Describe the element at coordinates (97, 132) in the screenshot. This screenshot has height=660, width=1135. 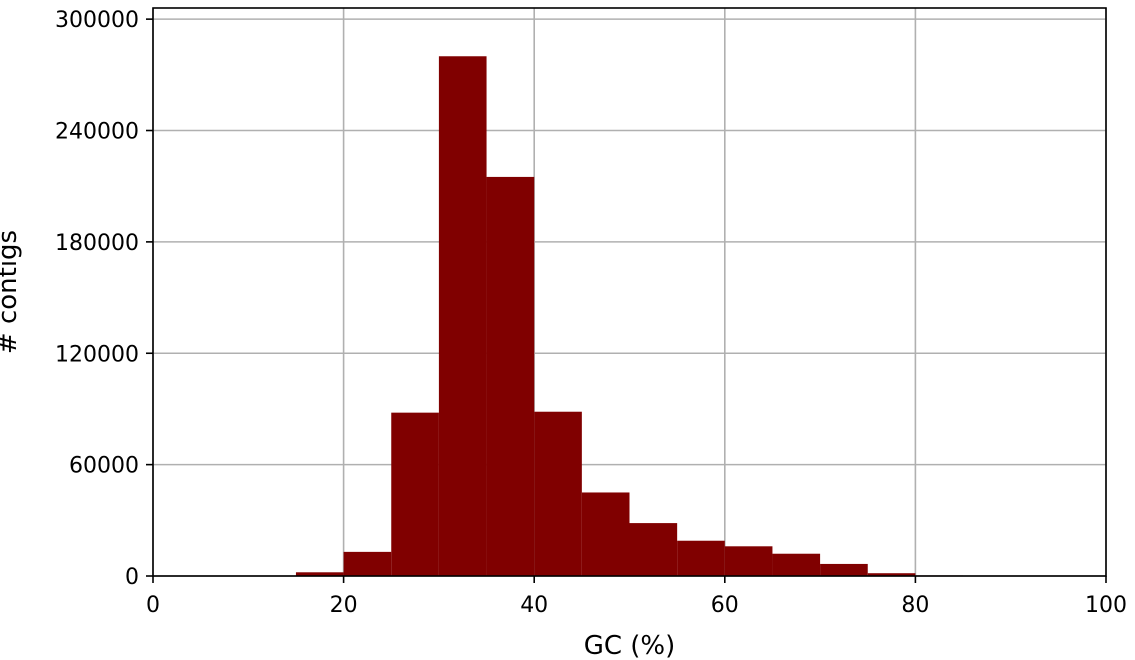
I see `y-tick-label: 240000` at that location.